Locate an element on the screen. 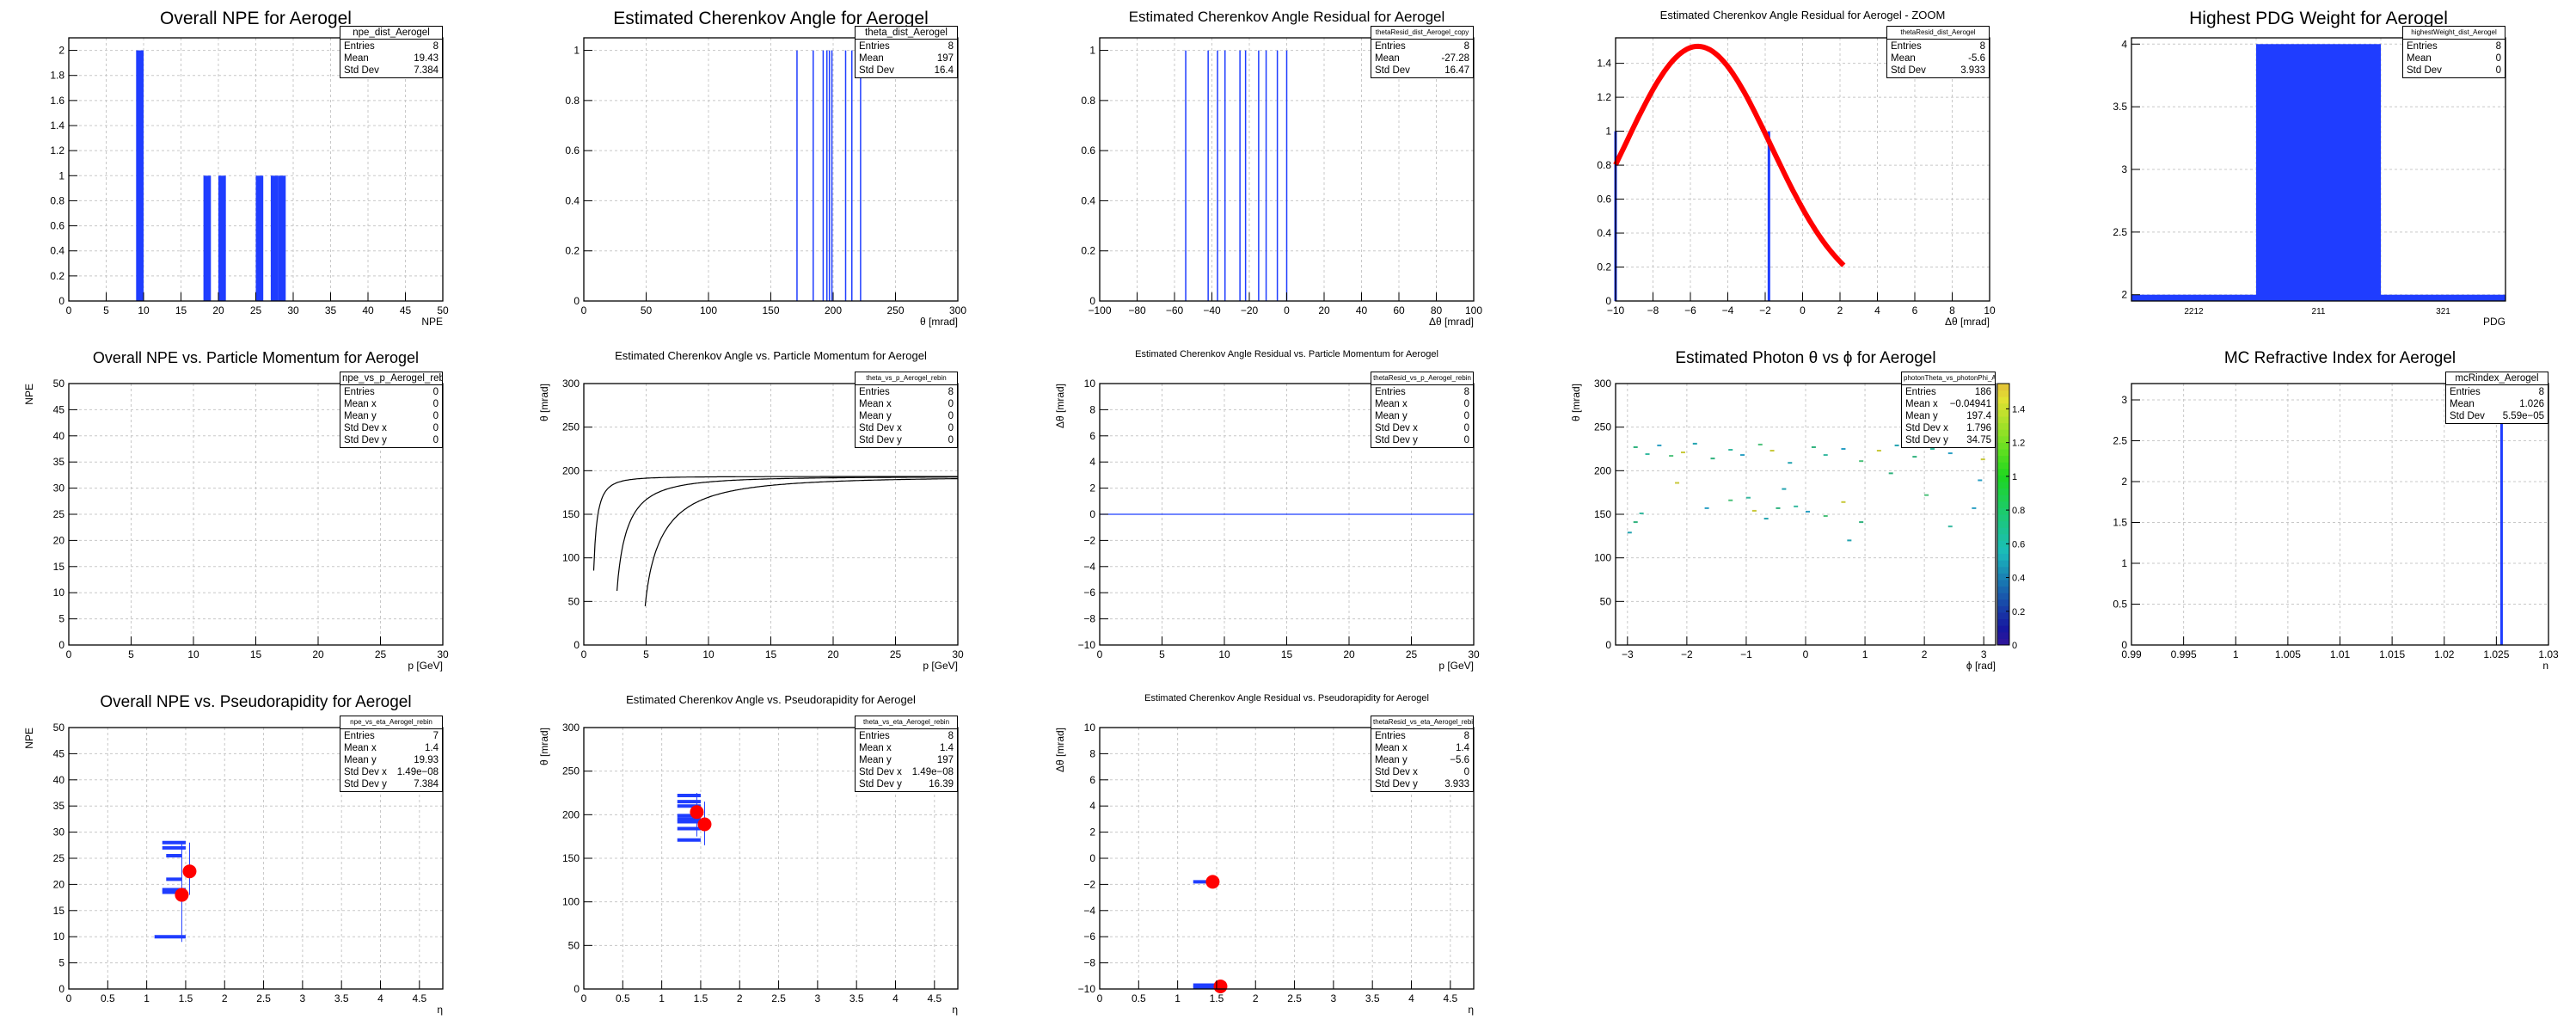  x-tick-label: 2.5 is located at coordinates (778, 998).